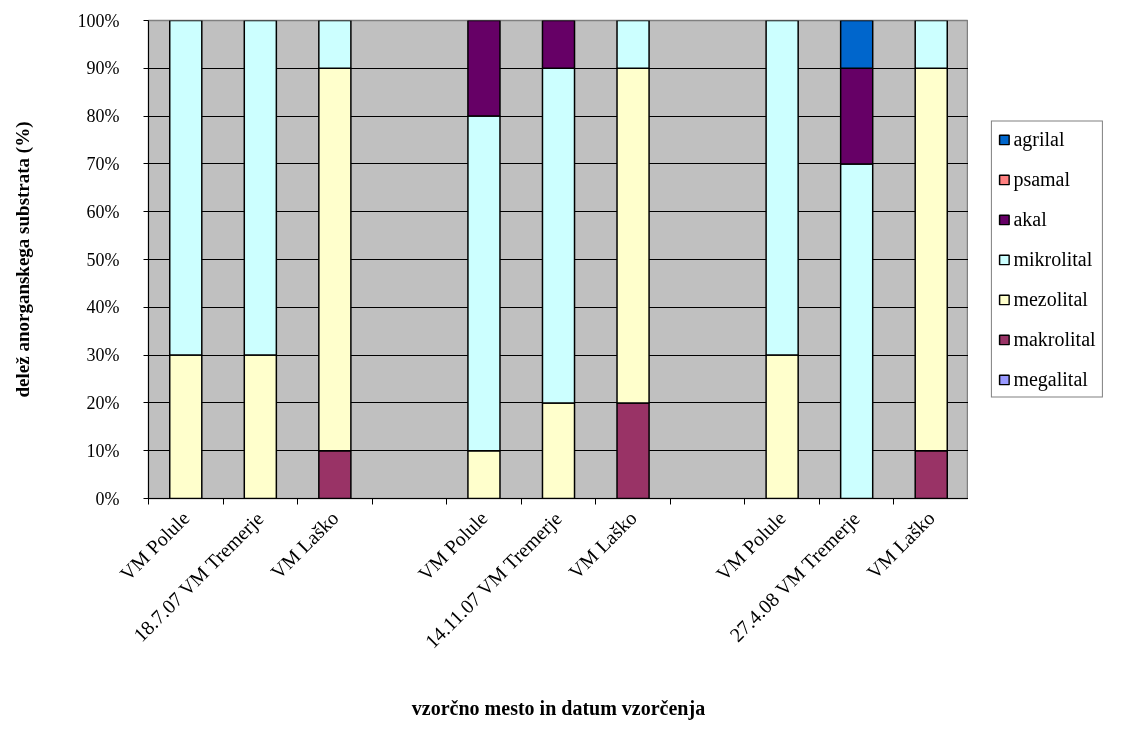  What do you see at coordinates (1050, 379) in the screenshot?
I see `legend-label: megalital` at bounding box center [1050, 379].